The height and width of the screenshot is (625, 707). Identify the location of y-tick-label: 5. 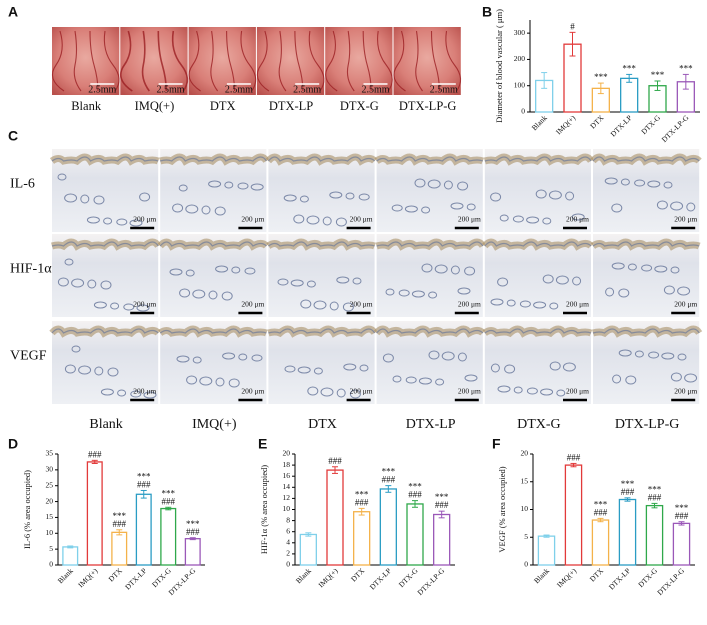
(51, 548).